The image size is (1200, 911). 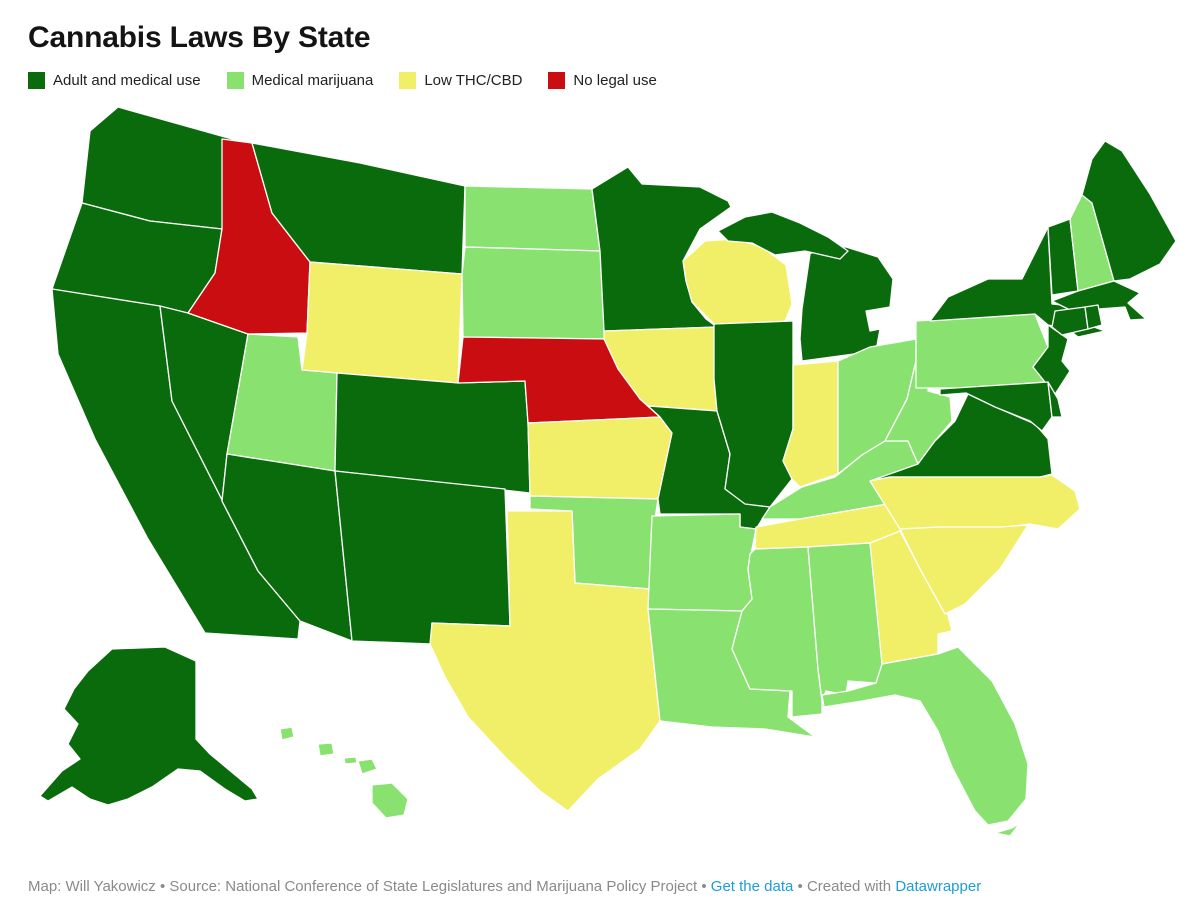 I want to click on state-nm, so click(x=422, y=557).